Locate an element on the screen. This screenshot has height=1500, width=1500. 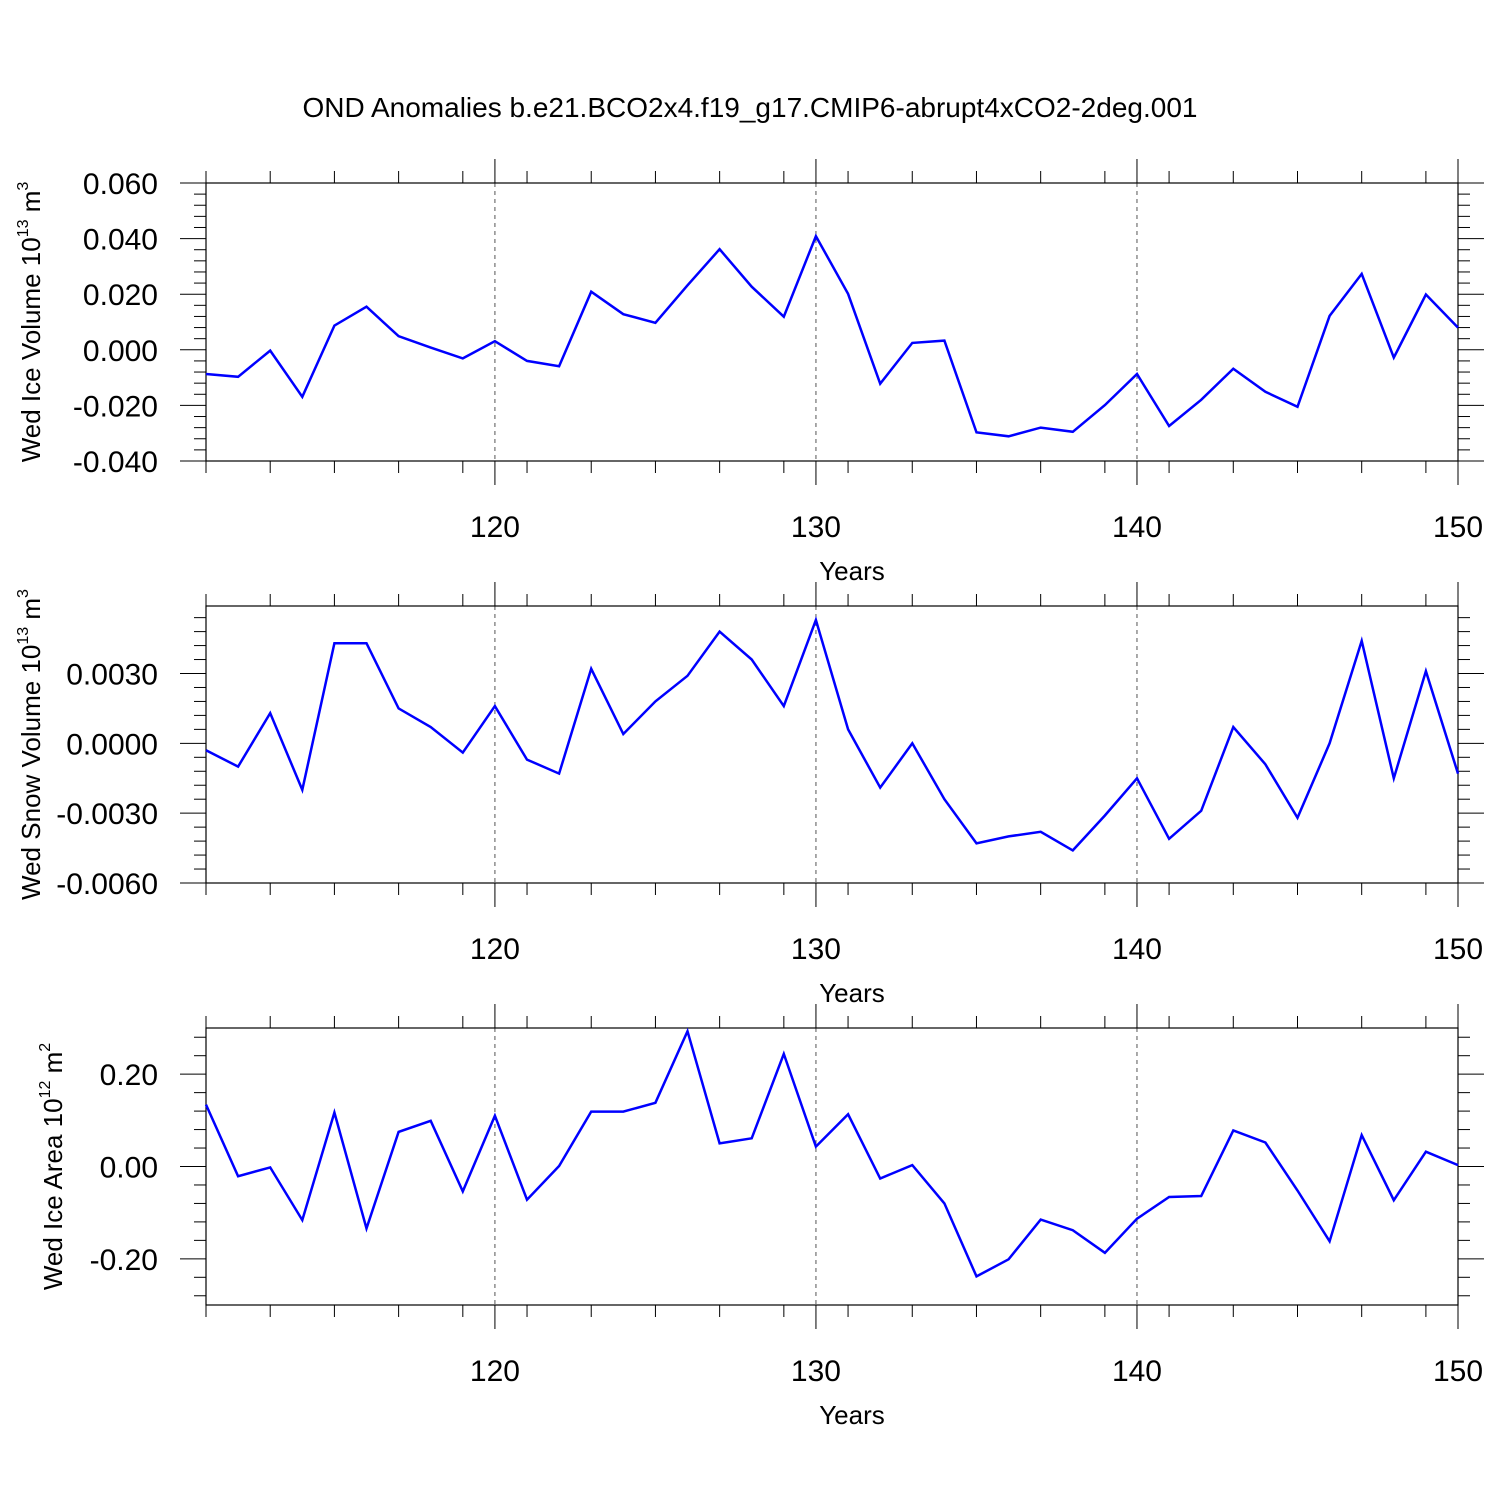
y-tick-label: 0.20 is located at coordinates (129, 1075).